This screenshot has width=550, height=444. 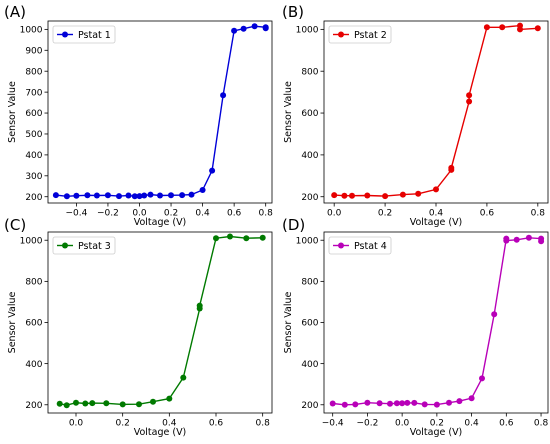 I want to click on y-tick-label: 500, so click(x=33, y=135).